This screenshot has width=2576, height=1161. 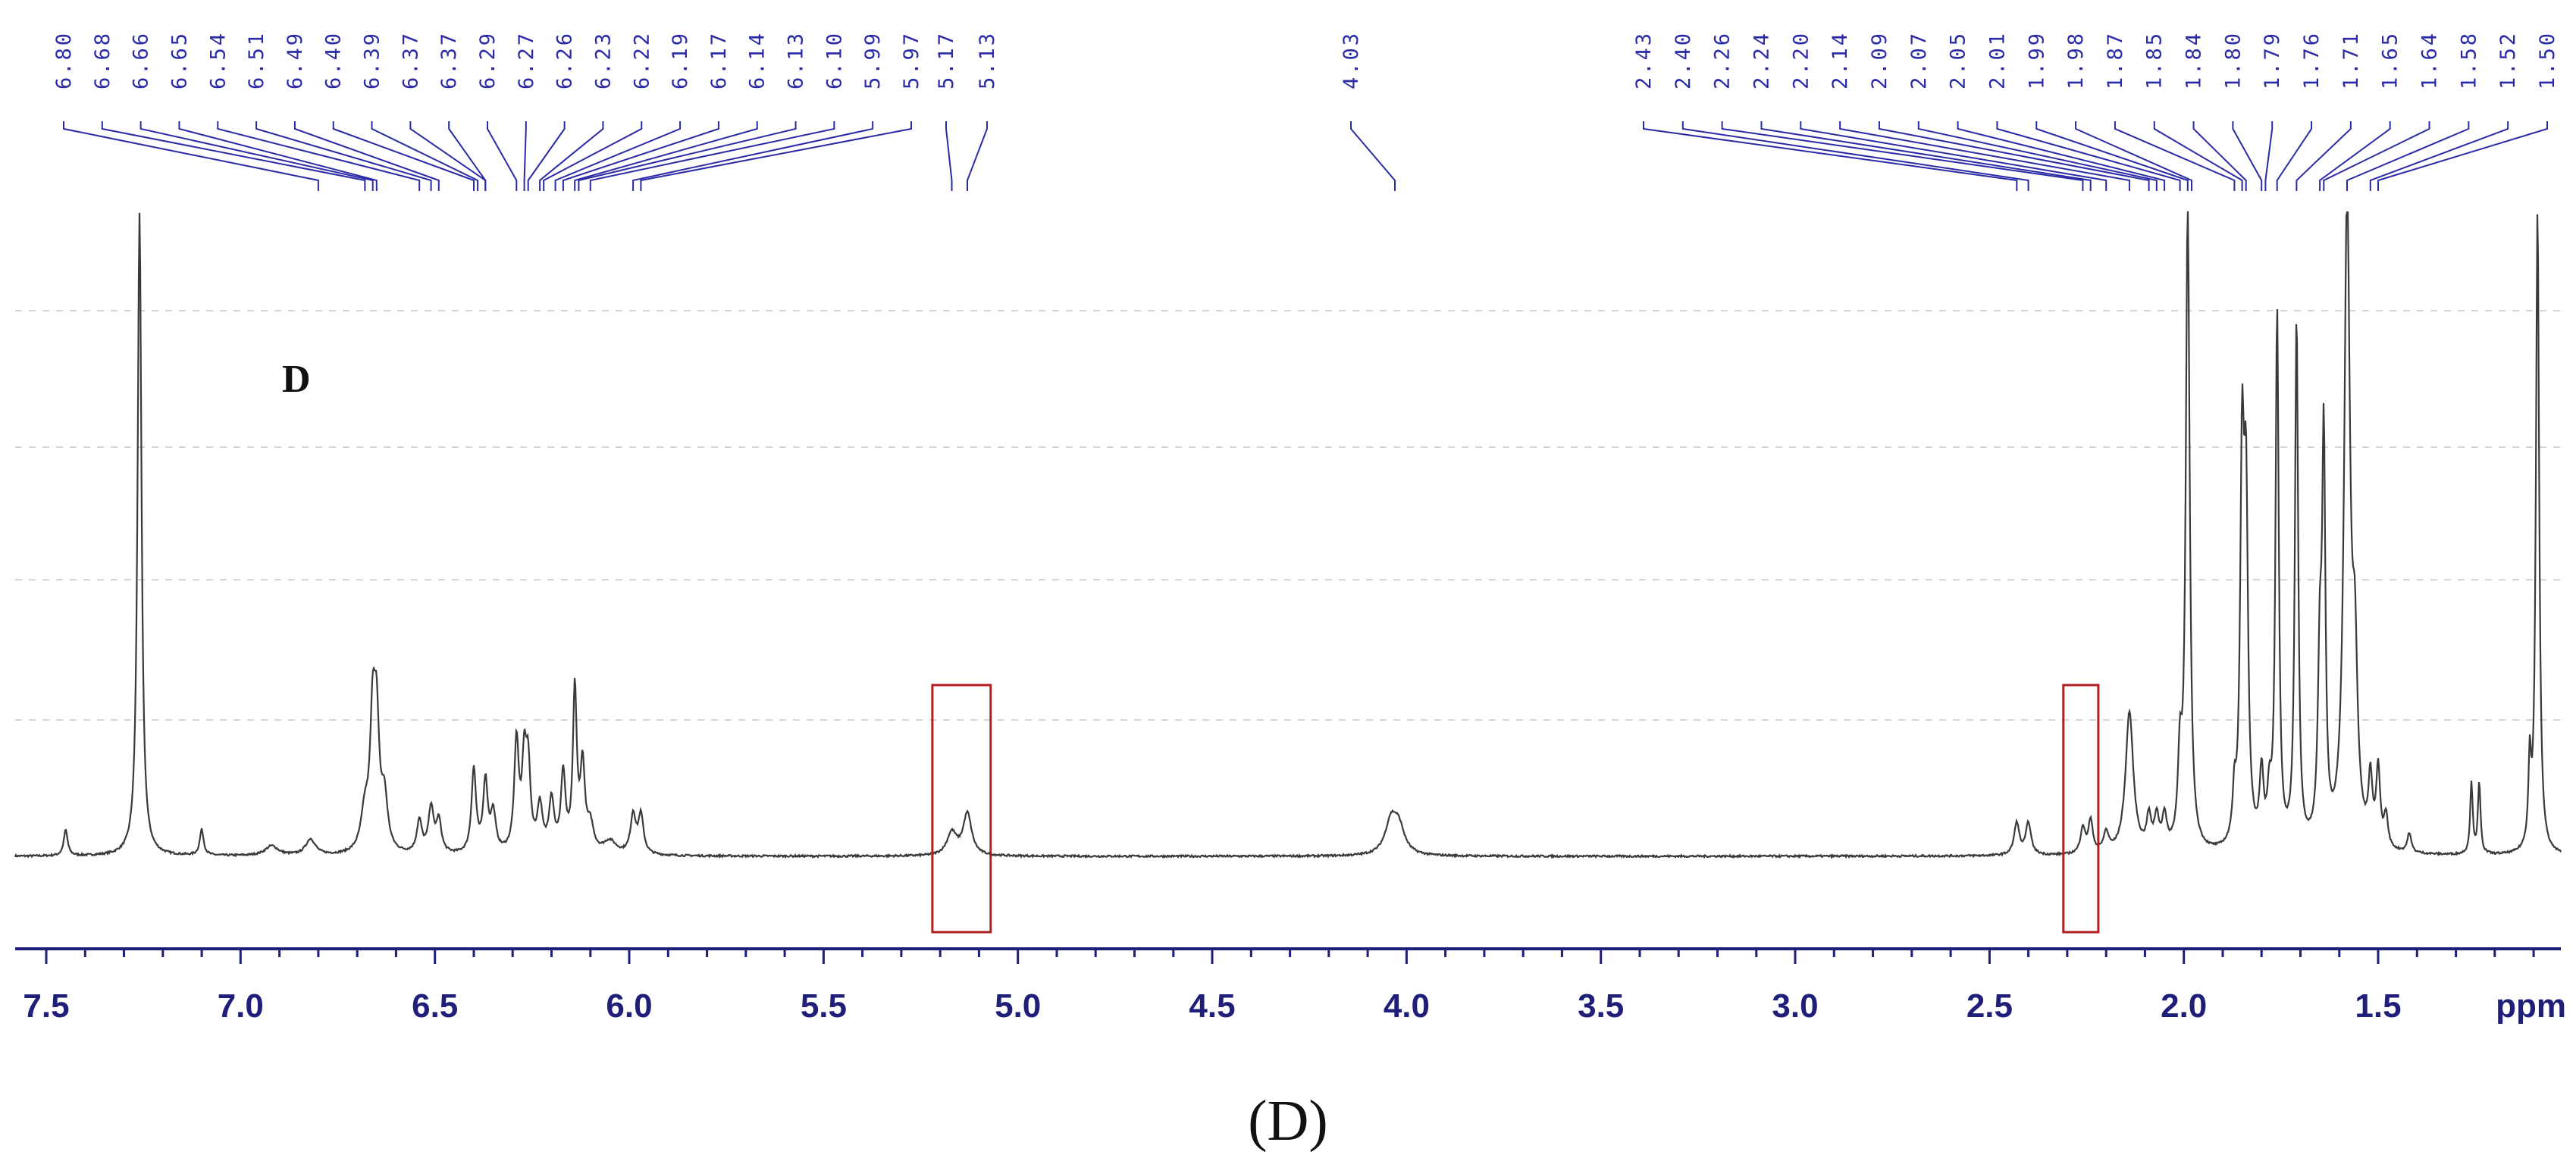 What do you see at coordinates (796, 60) in the screenshot?
I see `peak-label: 6.13` at bounding box center [796, 60].